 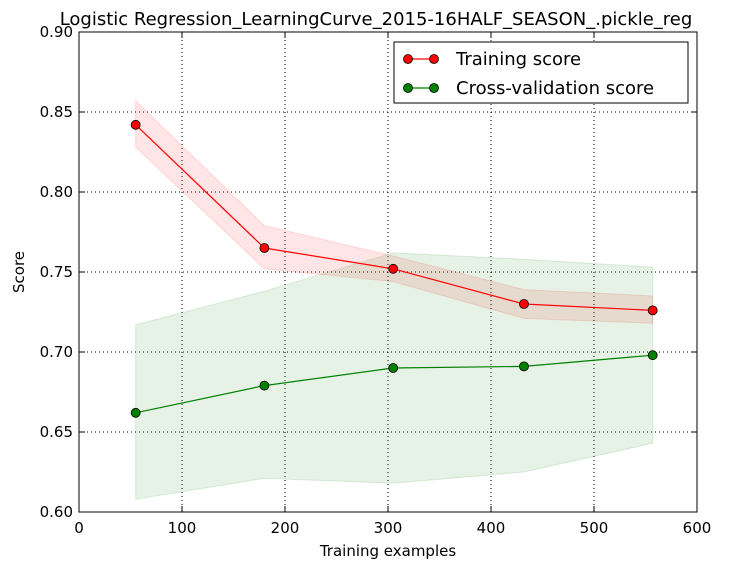 I want to click on x-tick-label: 400, so click(x=491, y=528).